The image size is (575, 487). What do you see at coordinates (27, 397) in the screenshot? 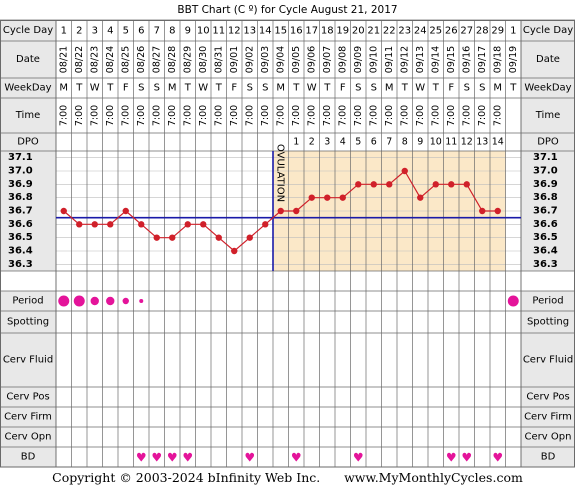
I see `row-label-cerv-pos-left: Cerv Pos` at bounding box center [27, 397].